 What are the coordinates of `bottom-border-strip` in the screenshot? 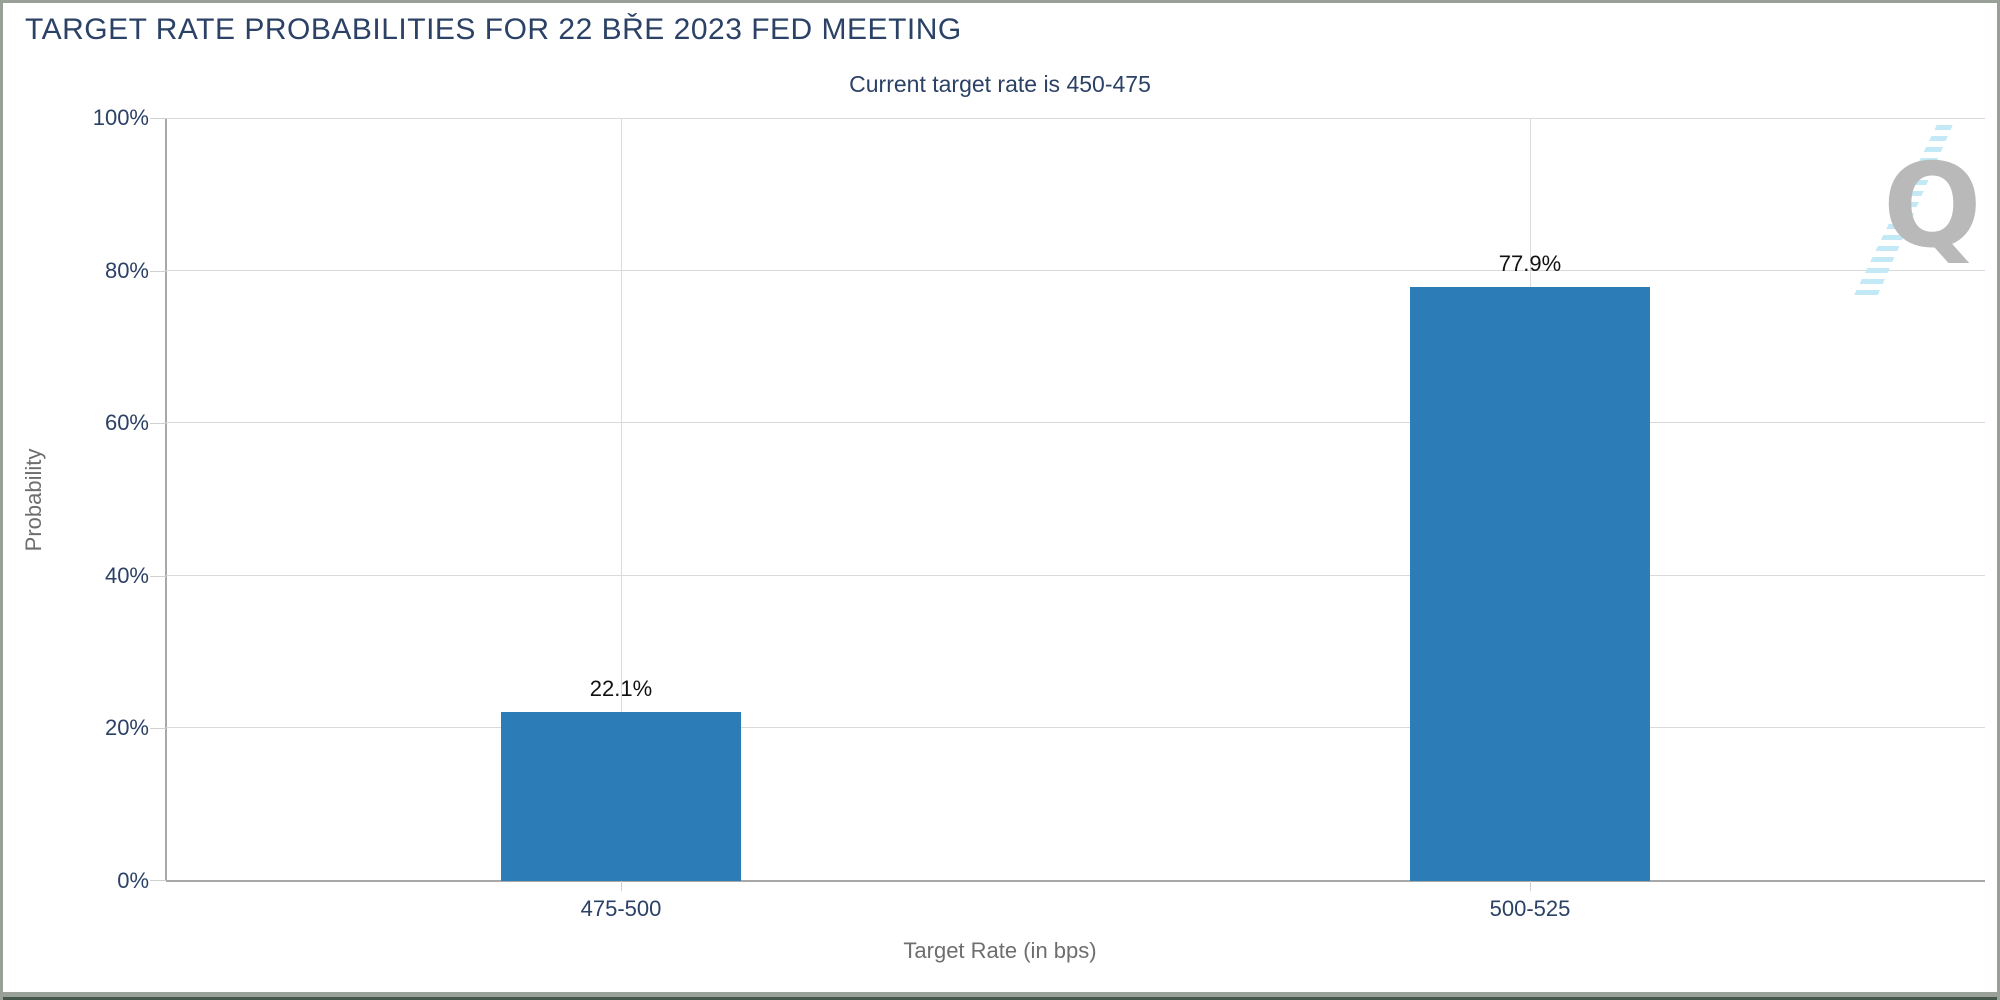 It's located at (1000, 998).